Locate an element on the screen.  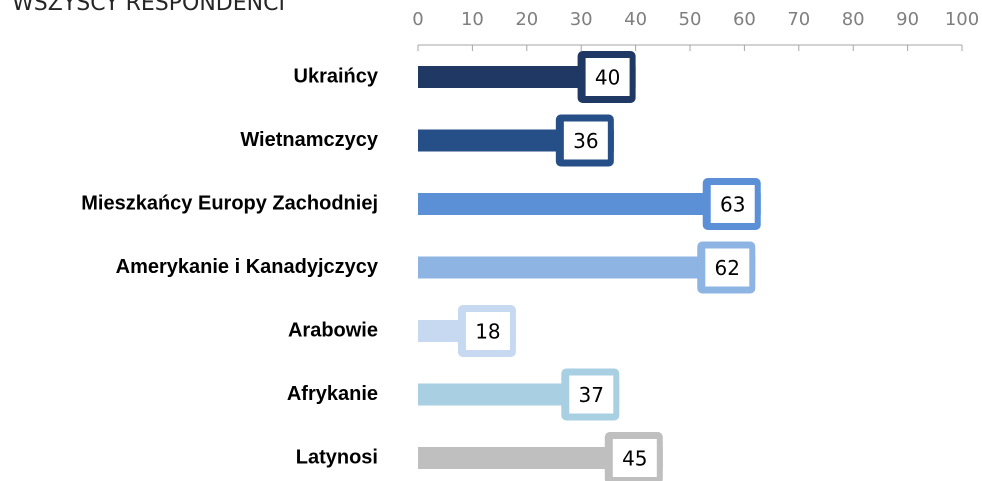
value-label: 63 is located at coordinates (732, 205).